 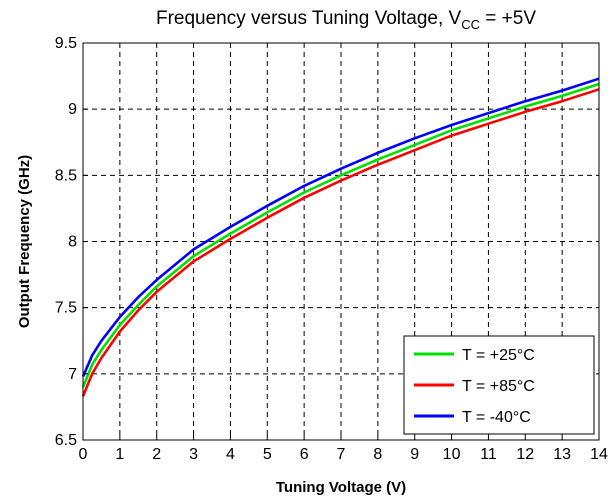 I want to click on y-tick-labels: 6.5 7 7.5 8 8.5 9 9.5, so click(x=71, y=242).